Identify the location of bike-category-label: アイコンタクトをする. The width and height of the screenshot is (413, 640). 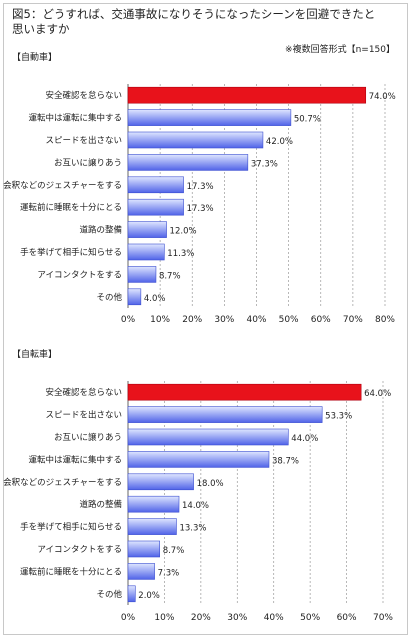
(79, 550).